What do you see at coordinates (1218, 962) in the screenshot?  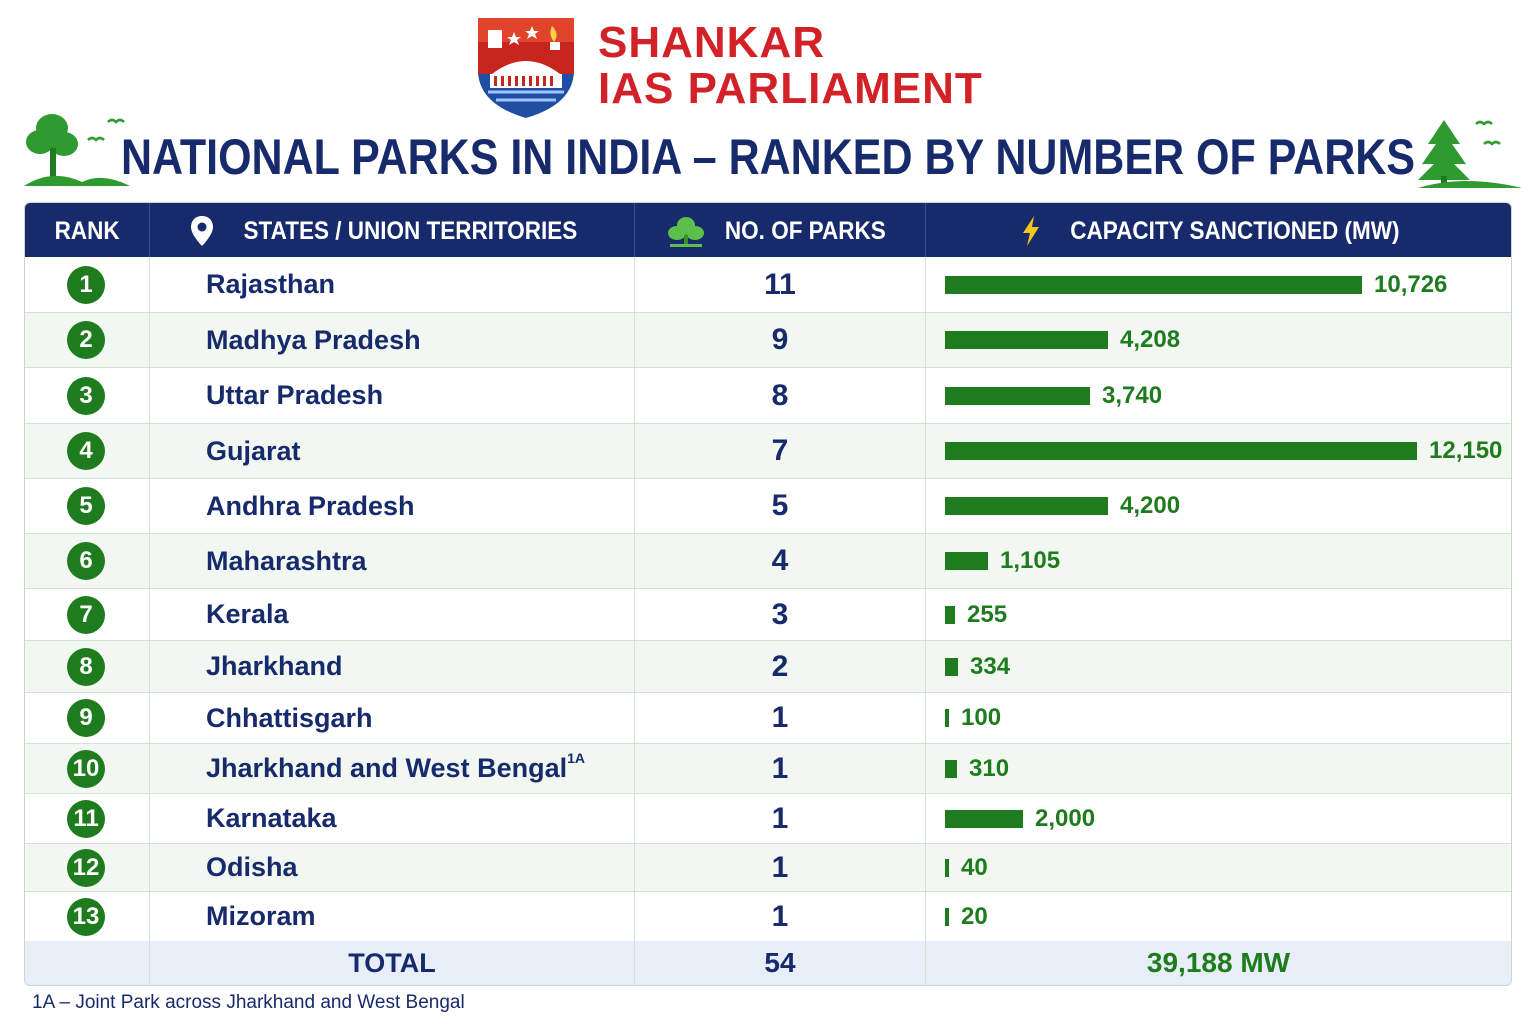 I see `total-capacity: 39,188 MW` at bounding box center [1218, 962].